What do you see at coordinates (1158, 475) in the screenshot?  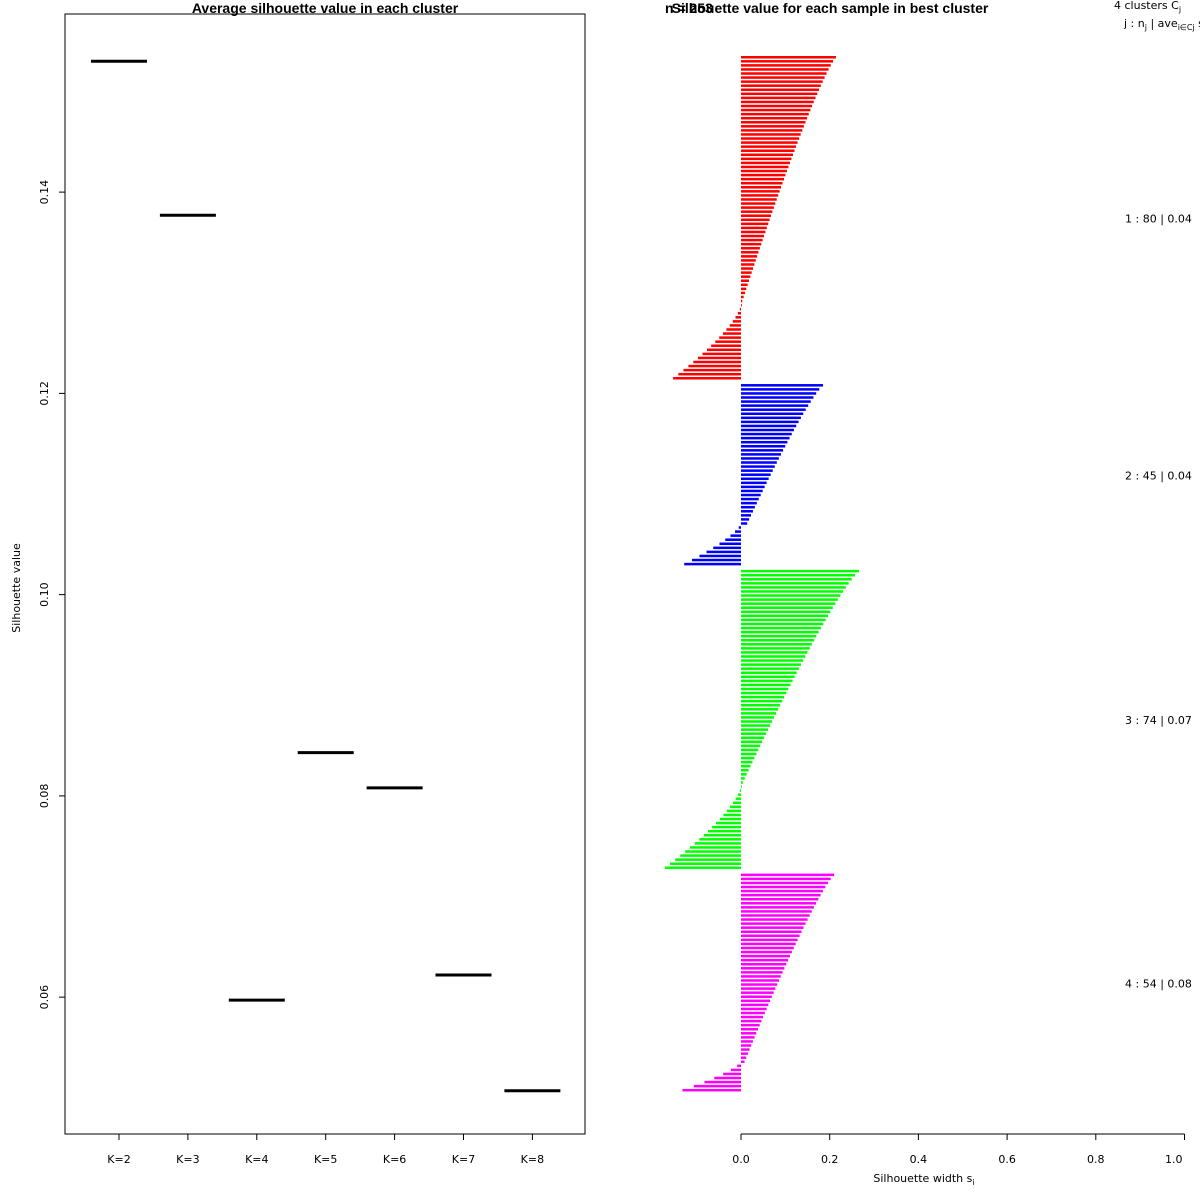 I see `cluster-legend-label: 2 : 45 | 0.04` at bounding box center [1158, 475].